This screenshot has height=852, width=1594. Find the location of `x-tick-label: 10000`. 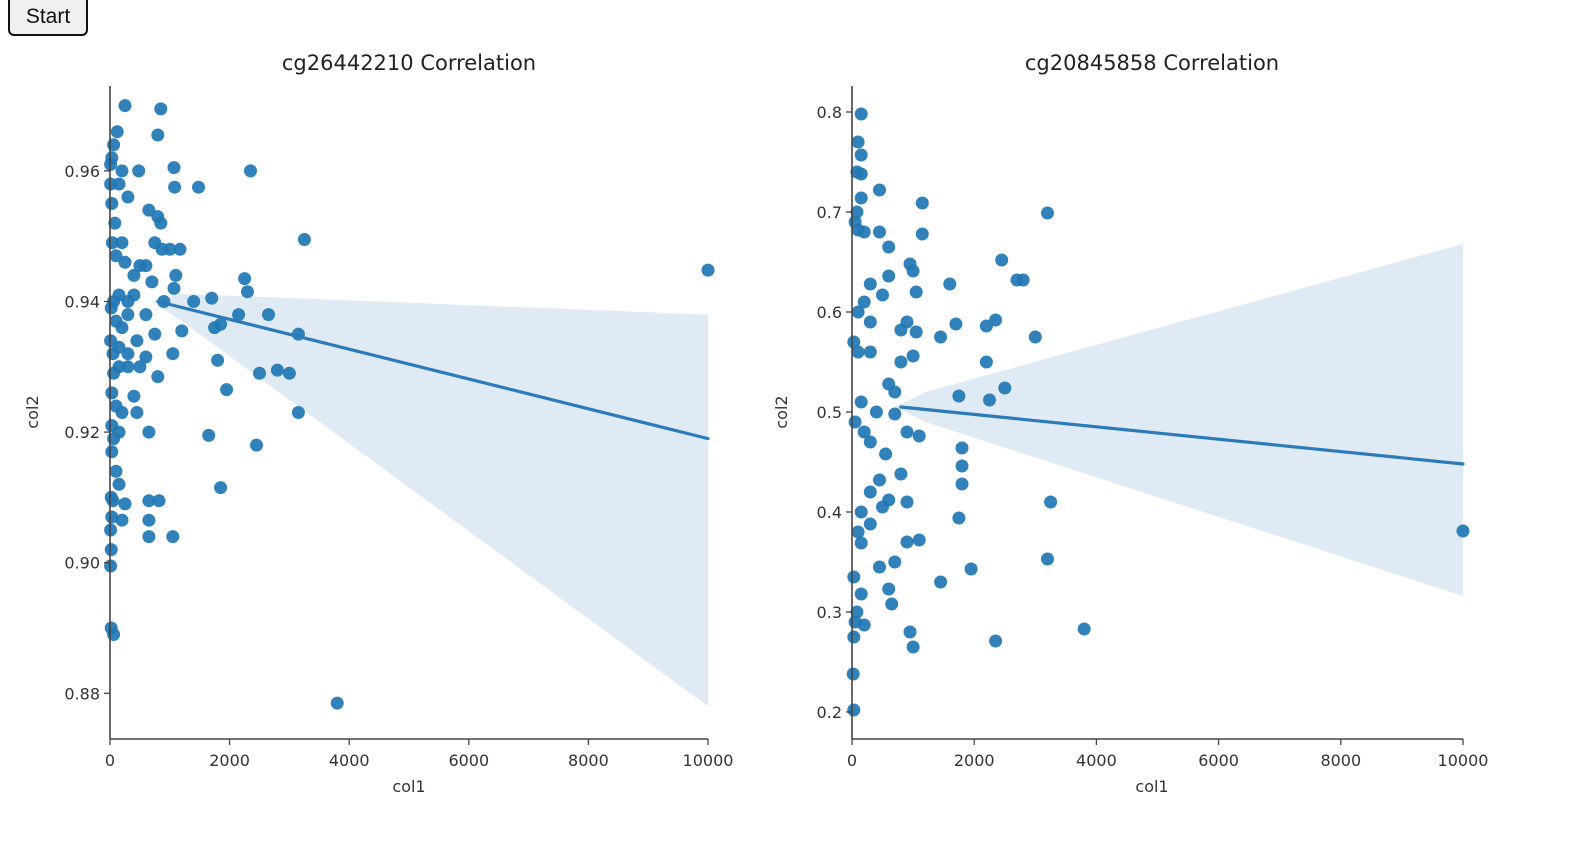

x-tick-label: 10000 is located at coordinates (1463, 760).